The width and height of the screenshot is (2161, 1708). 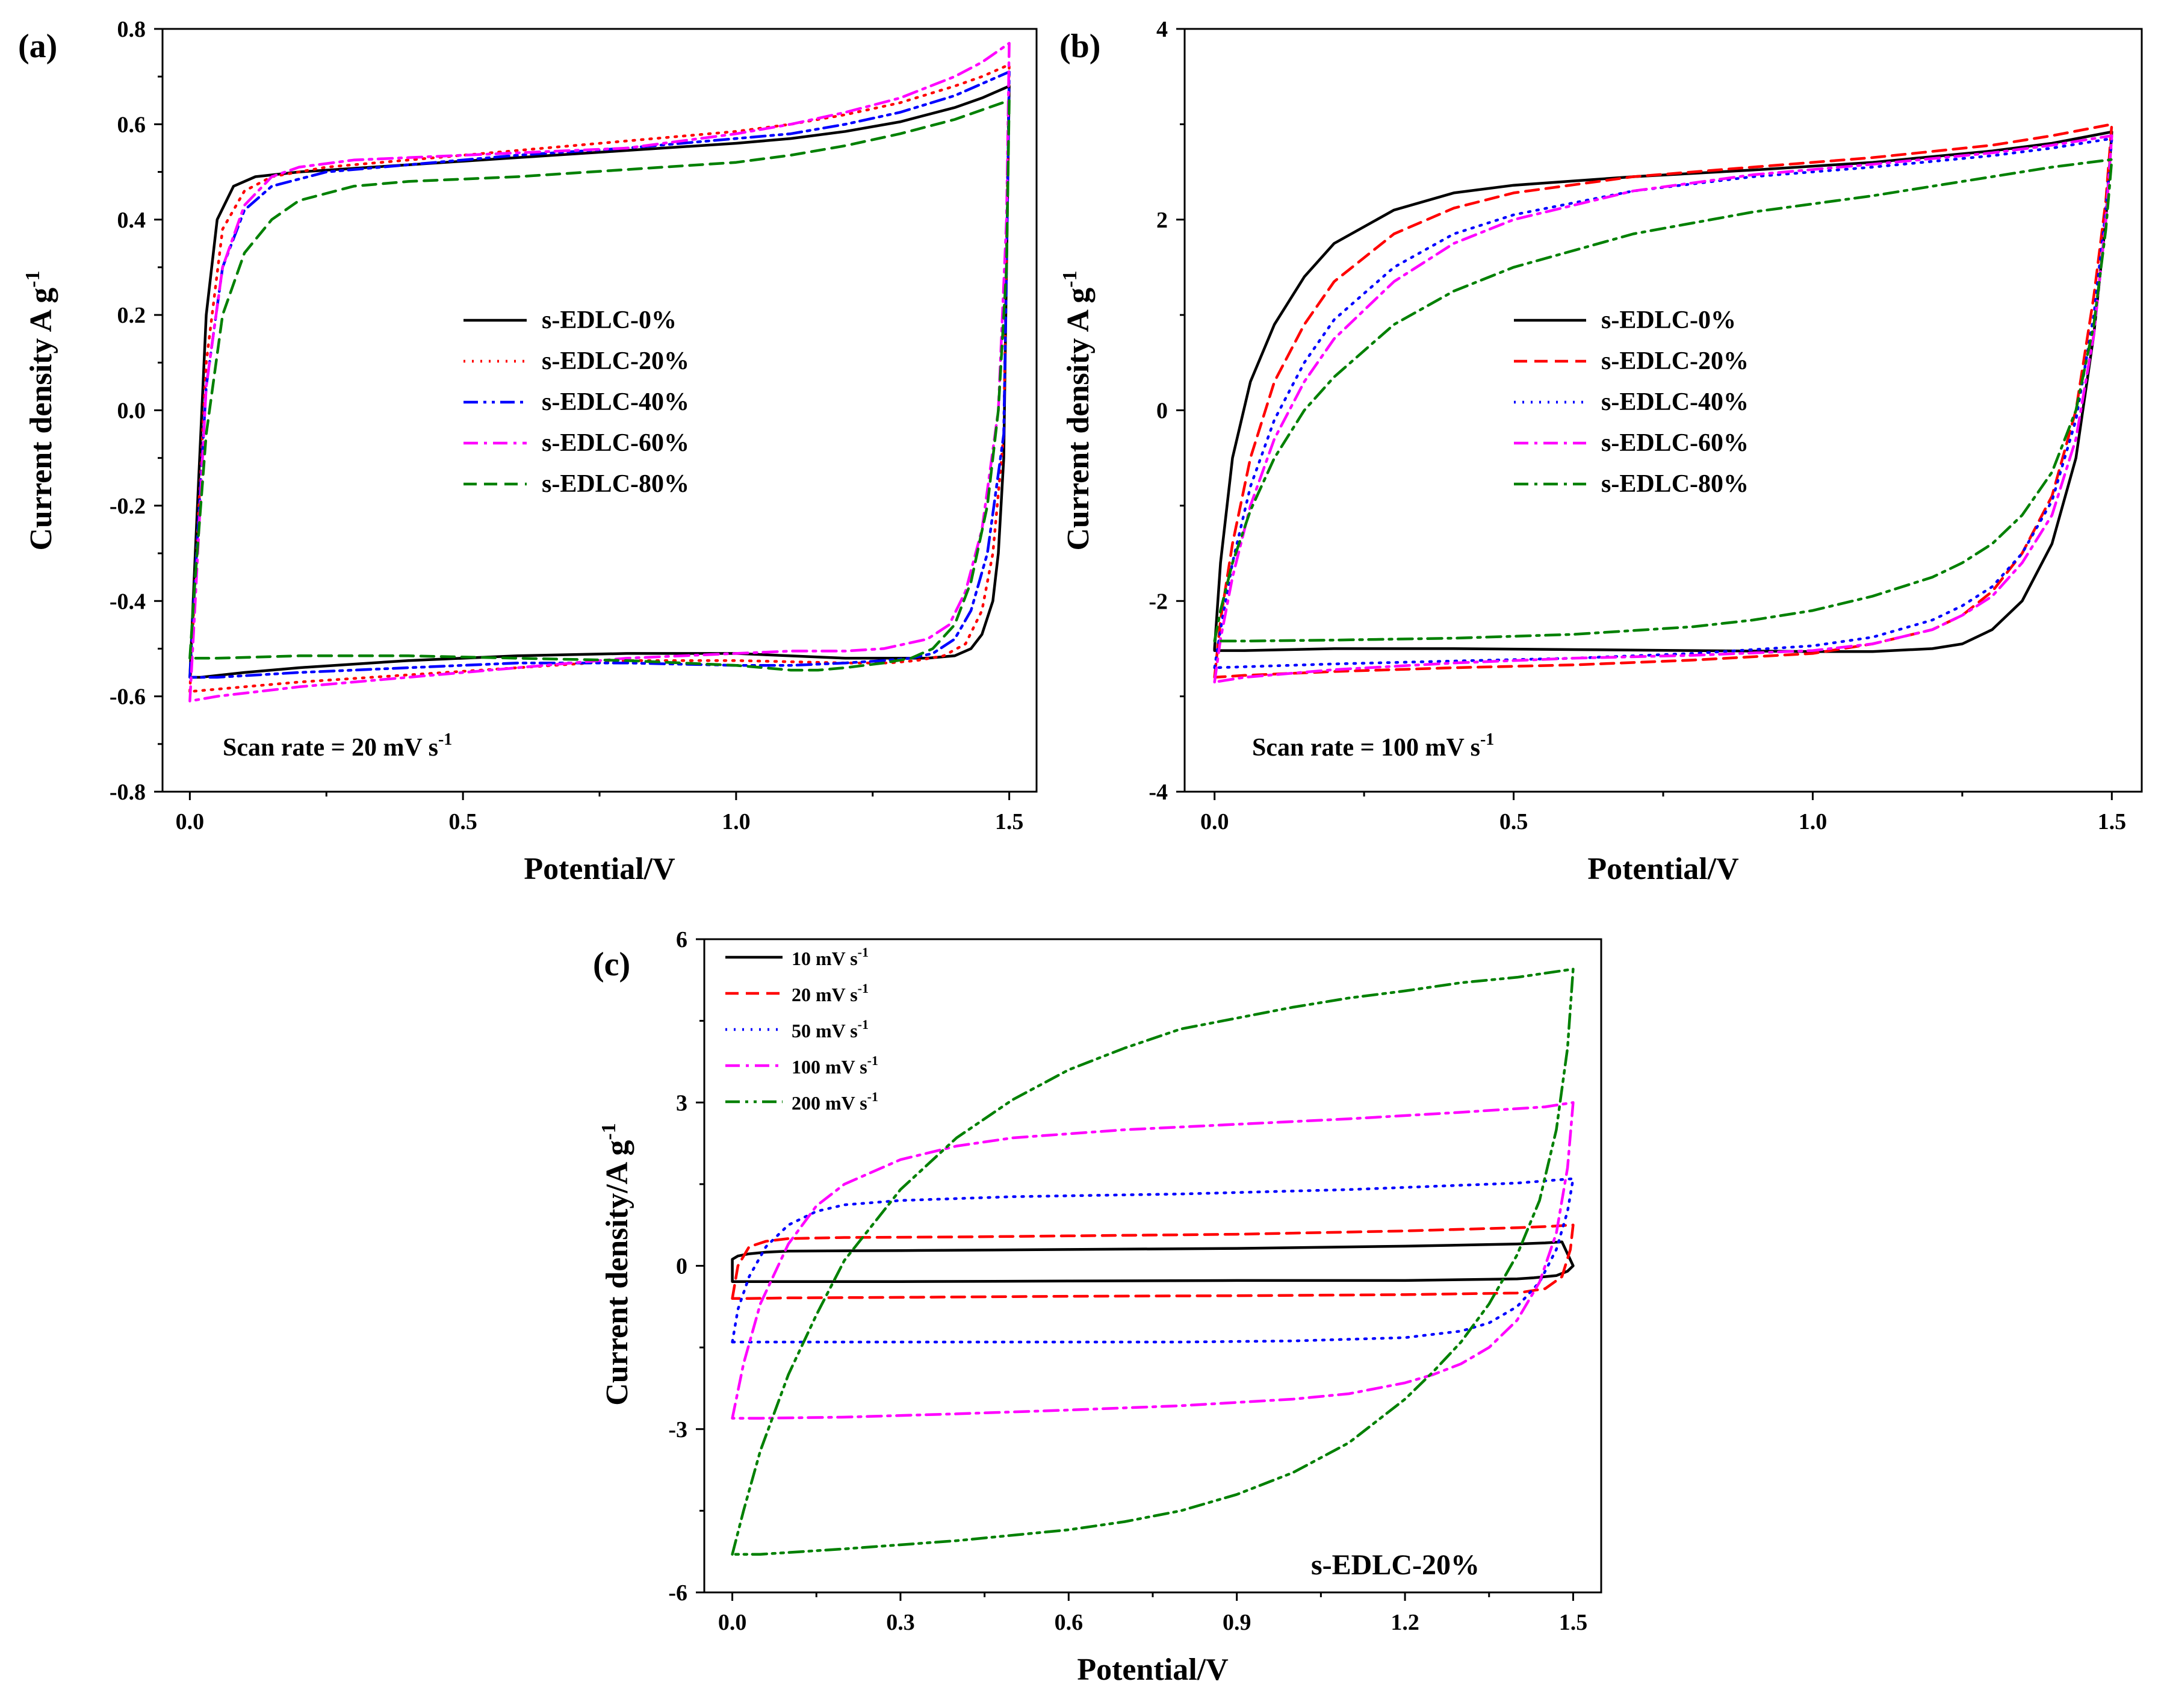 What do you see at coordinates (128, 792) in the screenshot?
I see `y-tick-label: -0.8` at bounding box center [128, 792].